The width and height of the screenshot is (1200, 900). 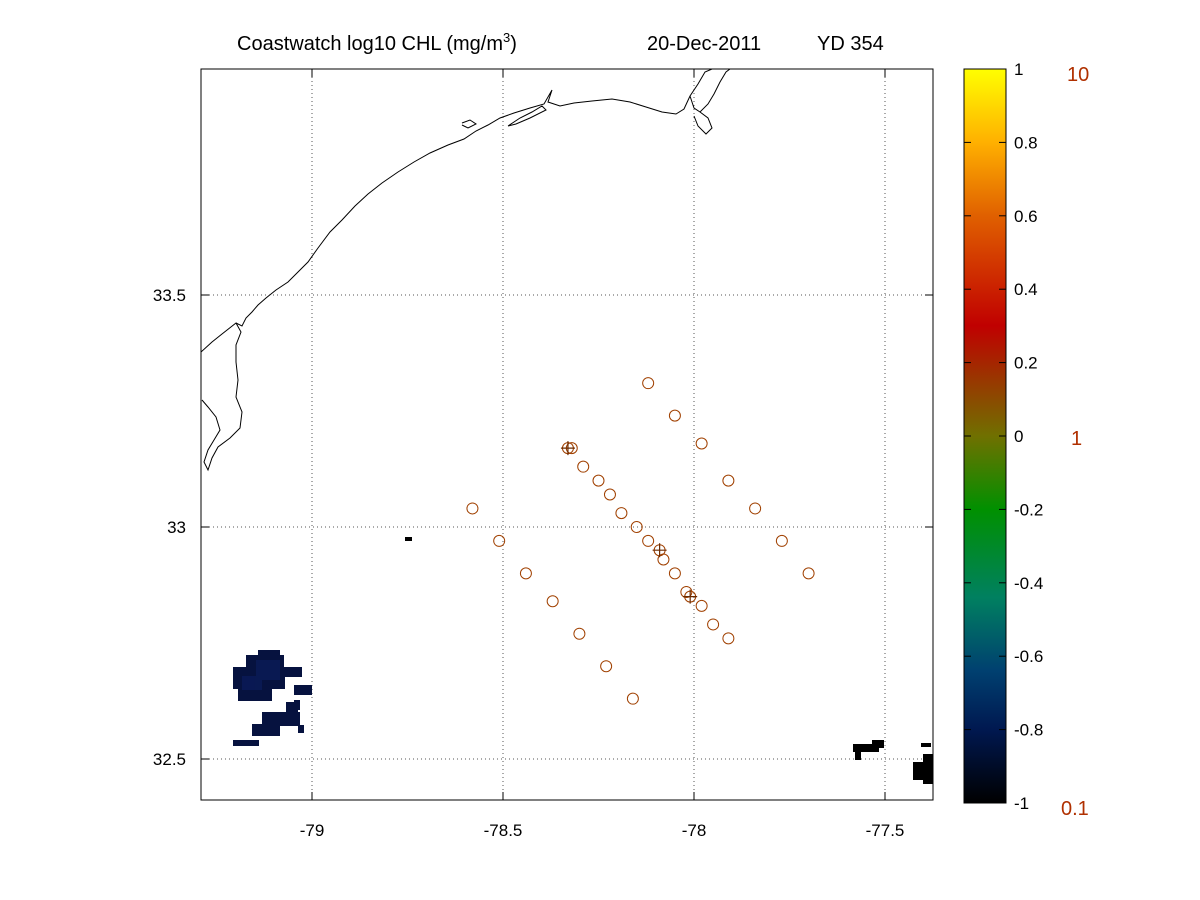 I want to click on colorbar-tick-label: -0.8, so click(x=1028, y=730).